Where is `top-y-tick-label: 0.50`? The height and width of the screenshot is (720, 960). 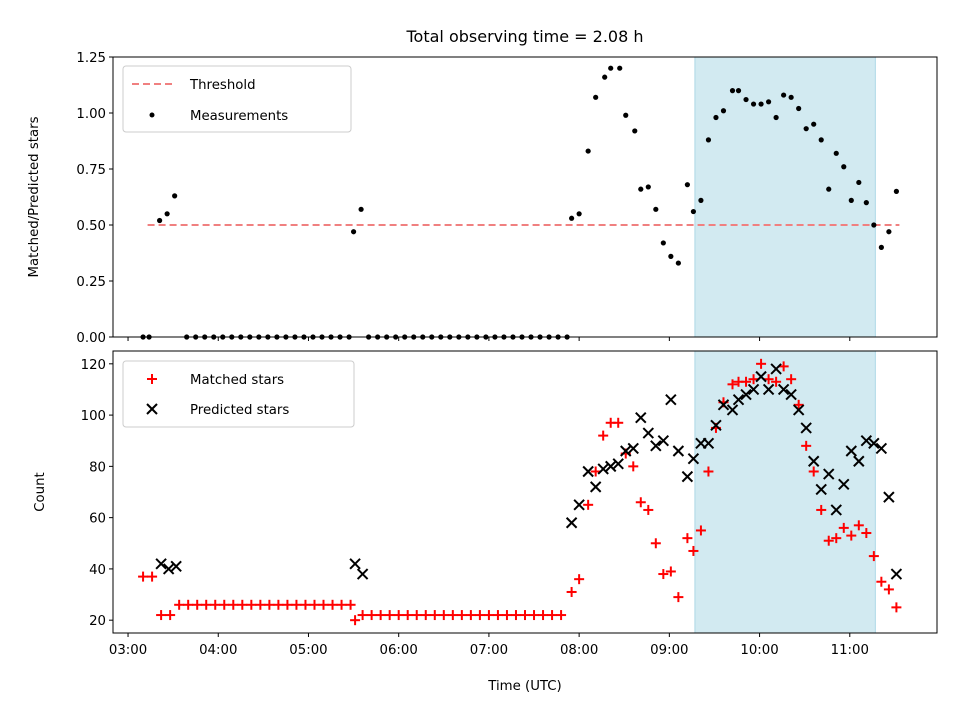 top-y-tick-label: 0.50 is located at coordinates (91, 226).